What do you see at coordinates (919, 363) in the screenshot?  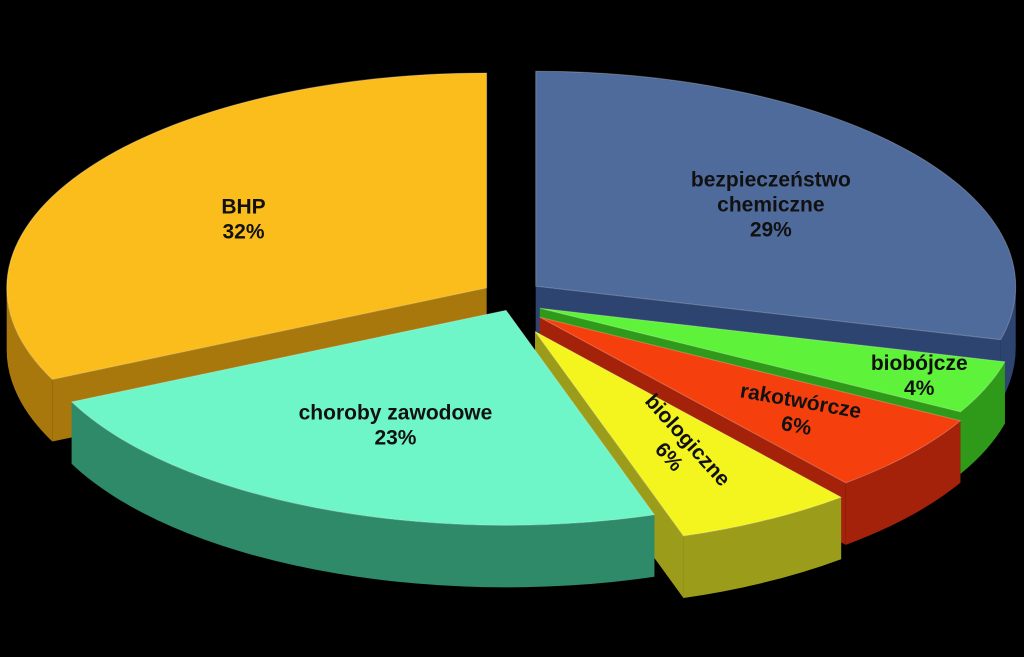 I see `slice-name-biobojcze: biobójcze` at bounding box center [919, 363].